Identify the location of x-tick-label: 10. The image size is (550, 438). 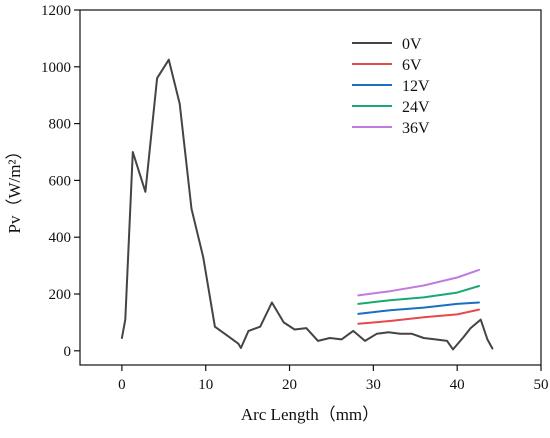
(205, 385).